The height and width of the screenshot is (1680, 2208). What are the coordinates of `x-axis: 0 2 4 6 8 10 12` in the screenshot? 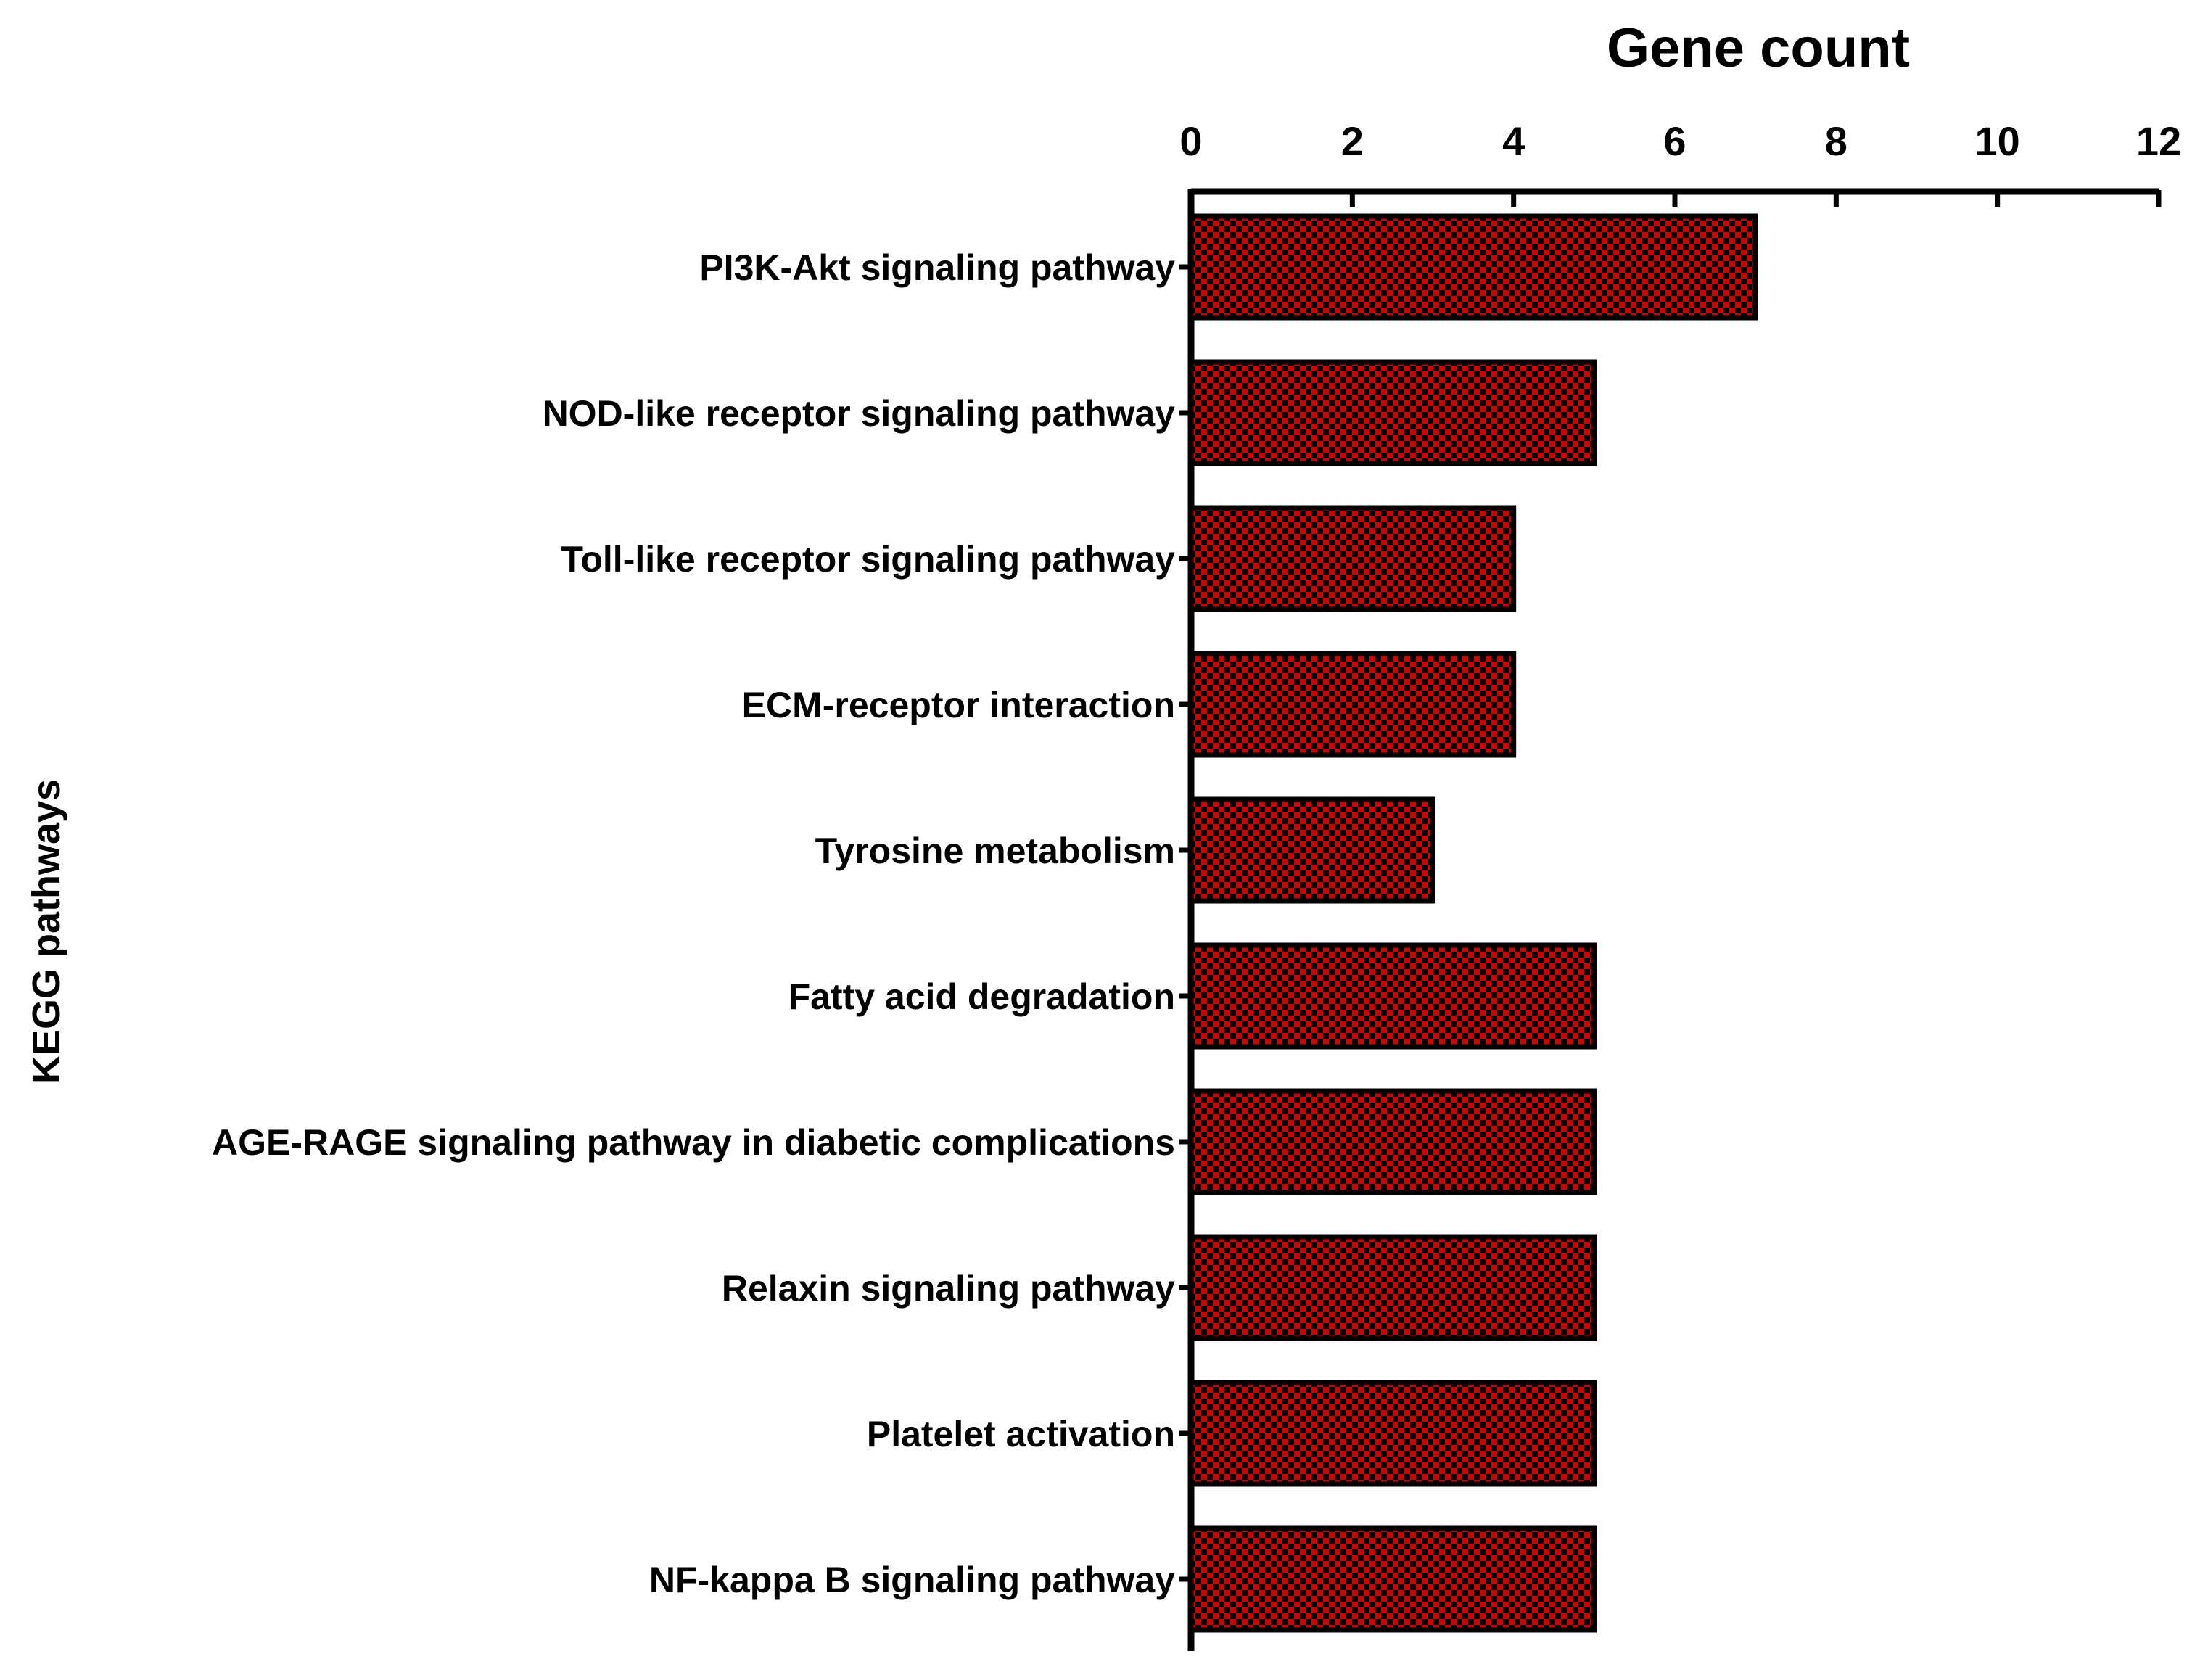 It's located at (1680, 162).